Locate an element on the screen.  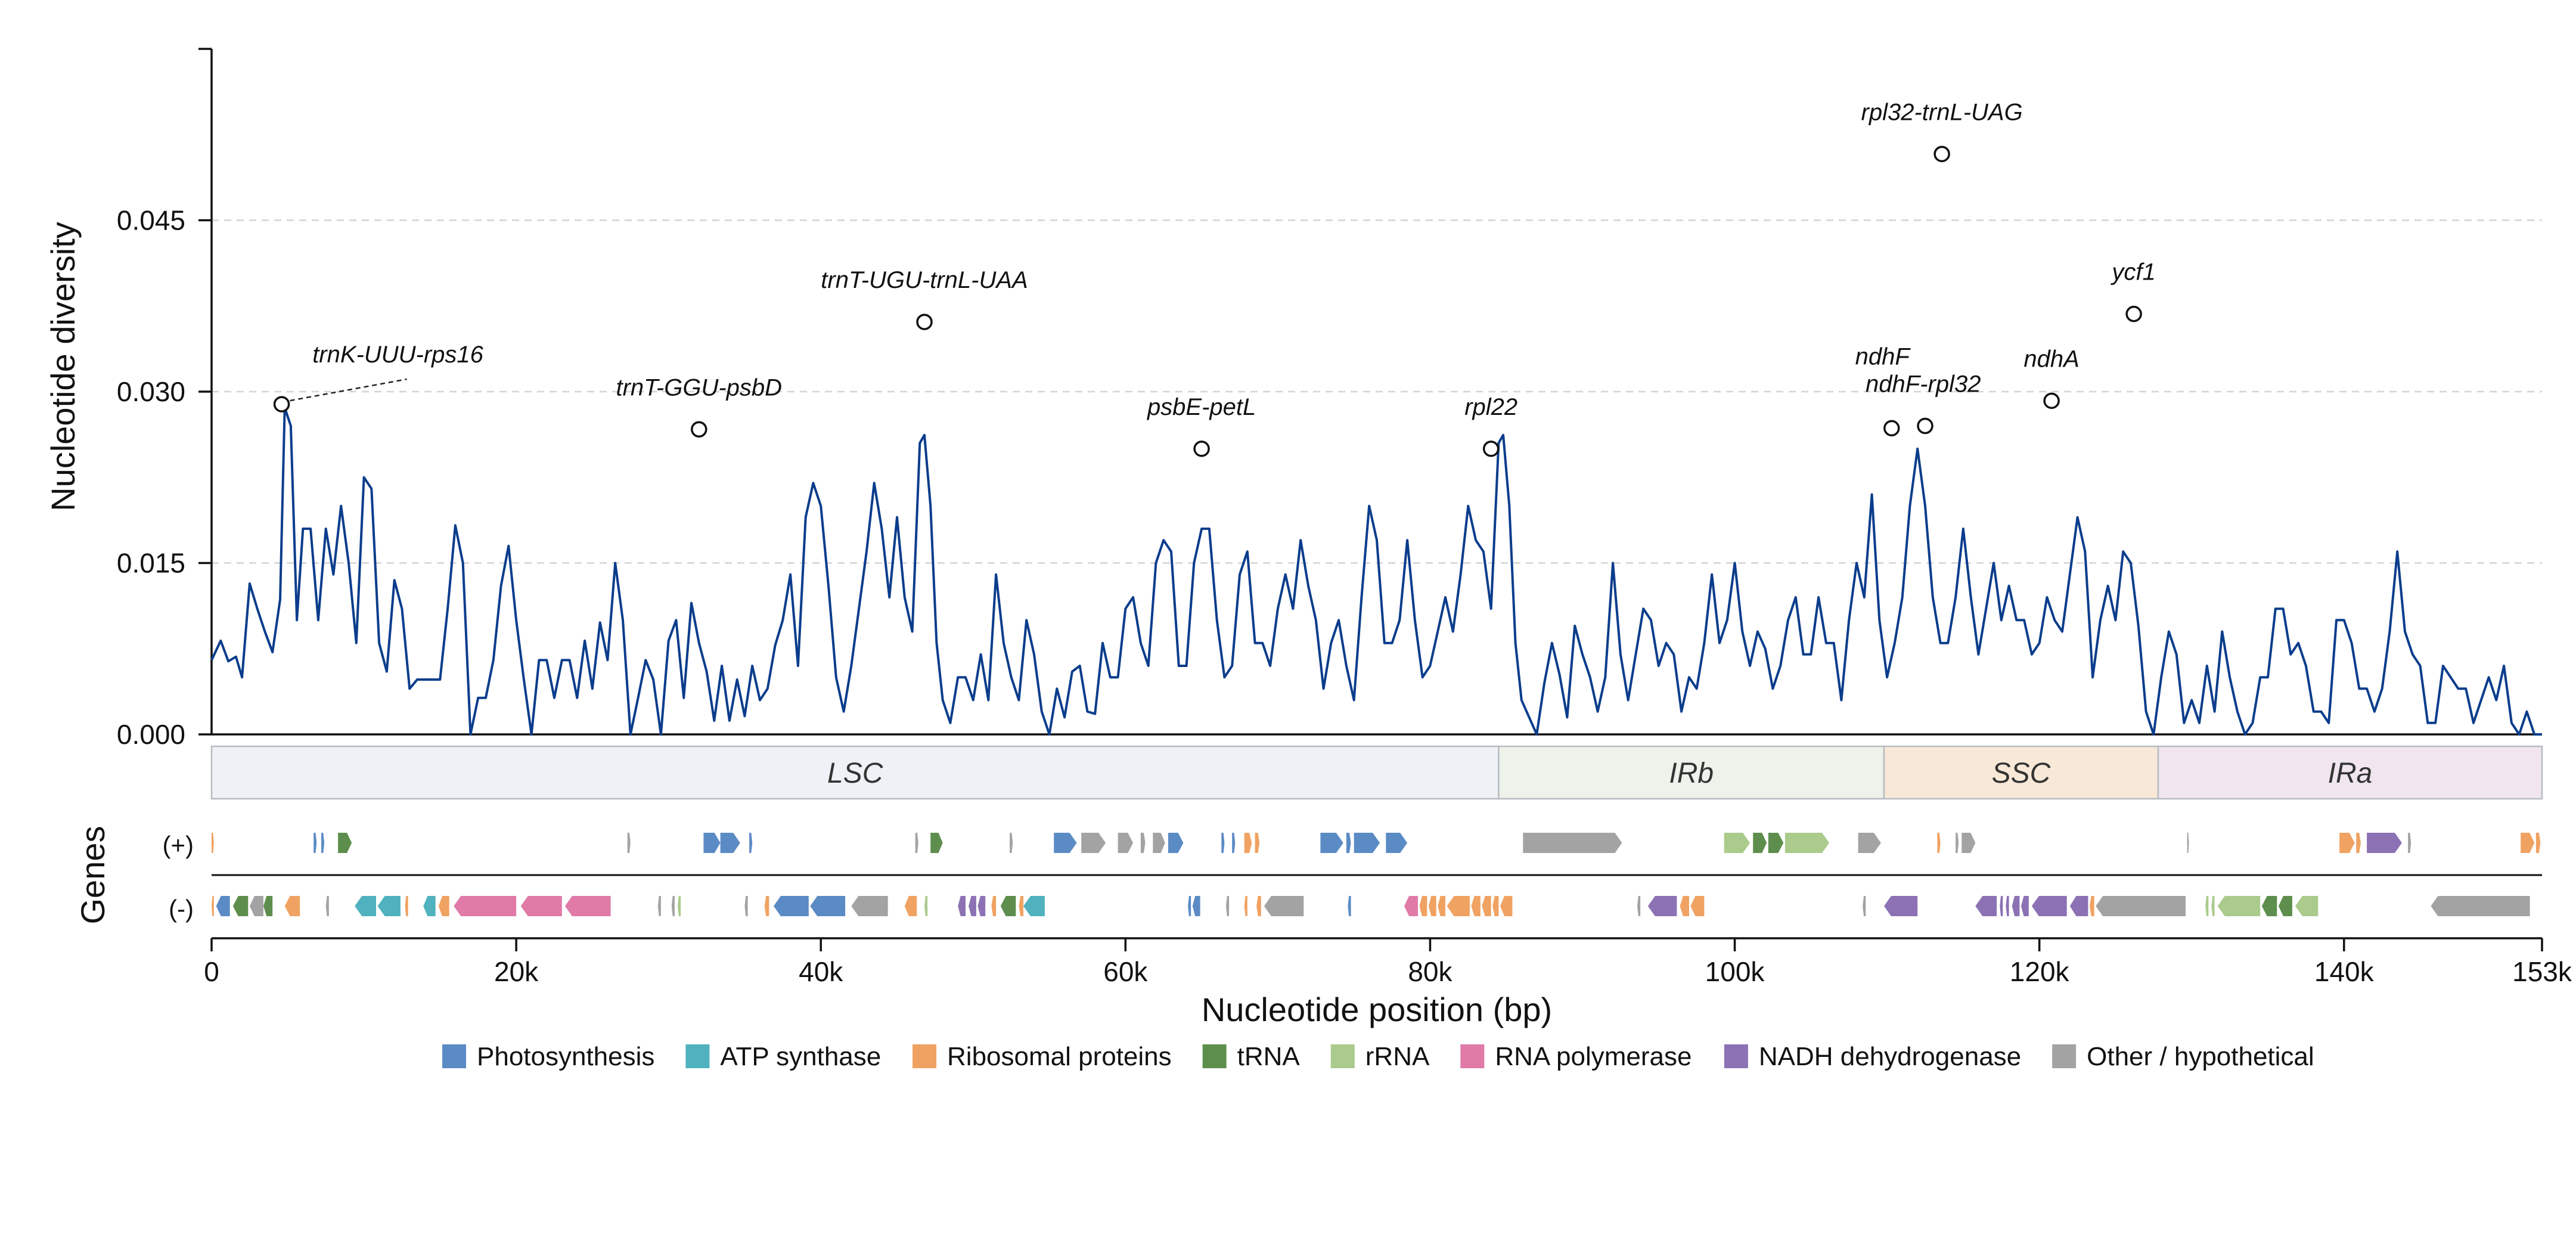
legend-label: Ribosomal proteins is located at coordinates (1060, 1056).